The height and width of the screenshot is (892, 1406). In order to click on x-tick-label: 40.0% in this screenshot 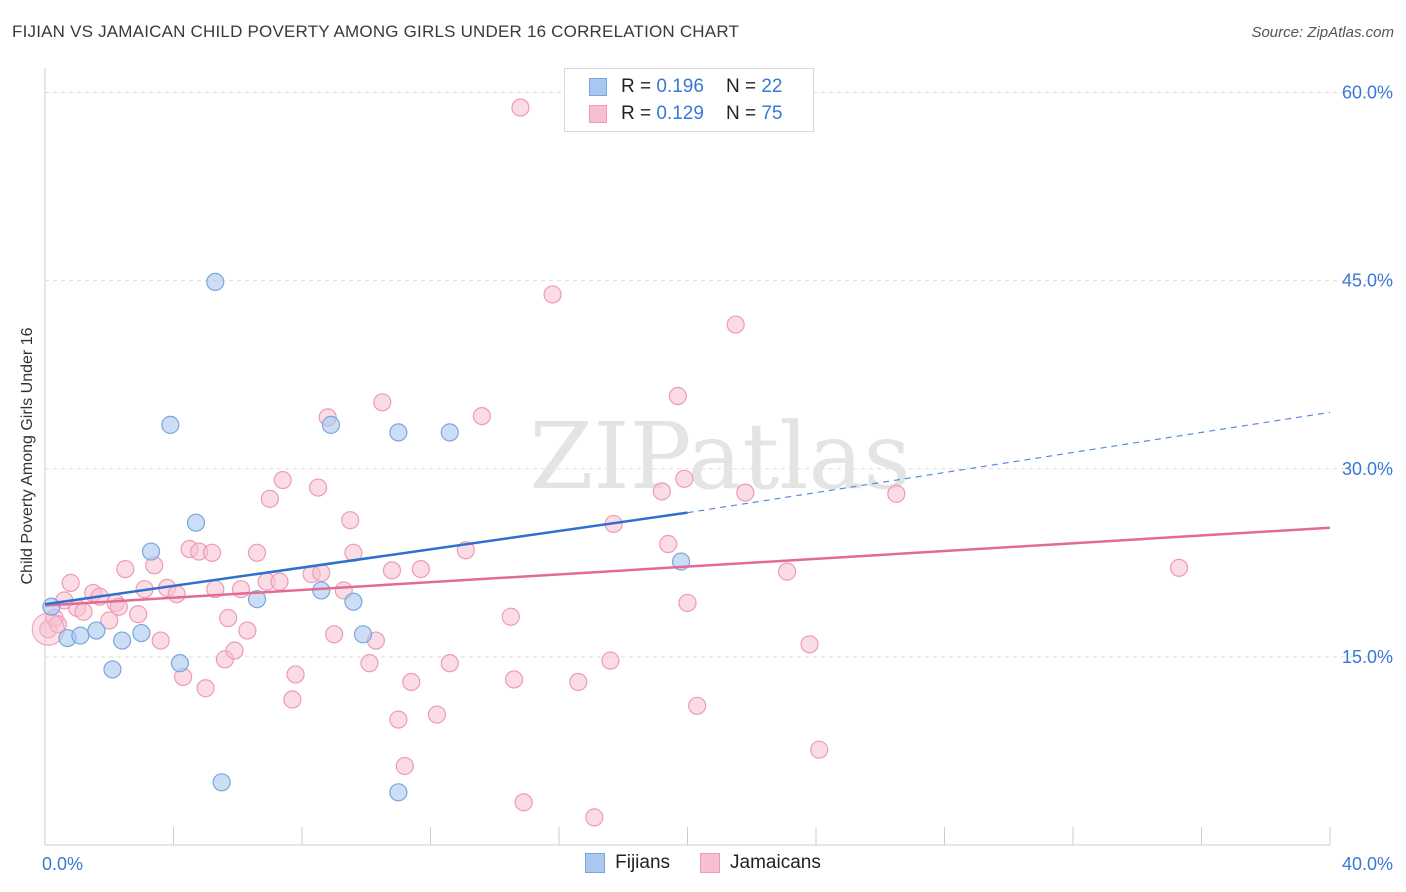, I will do `click(1367, 864)`.